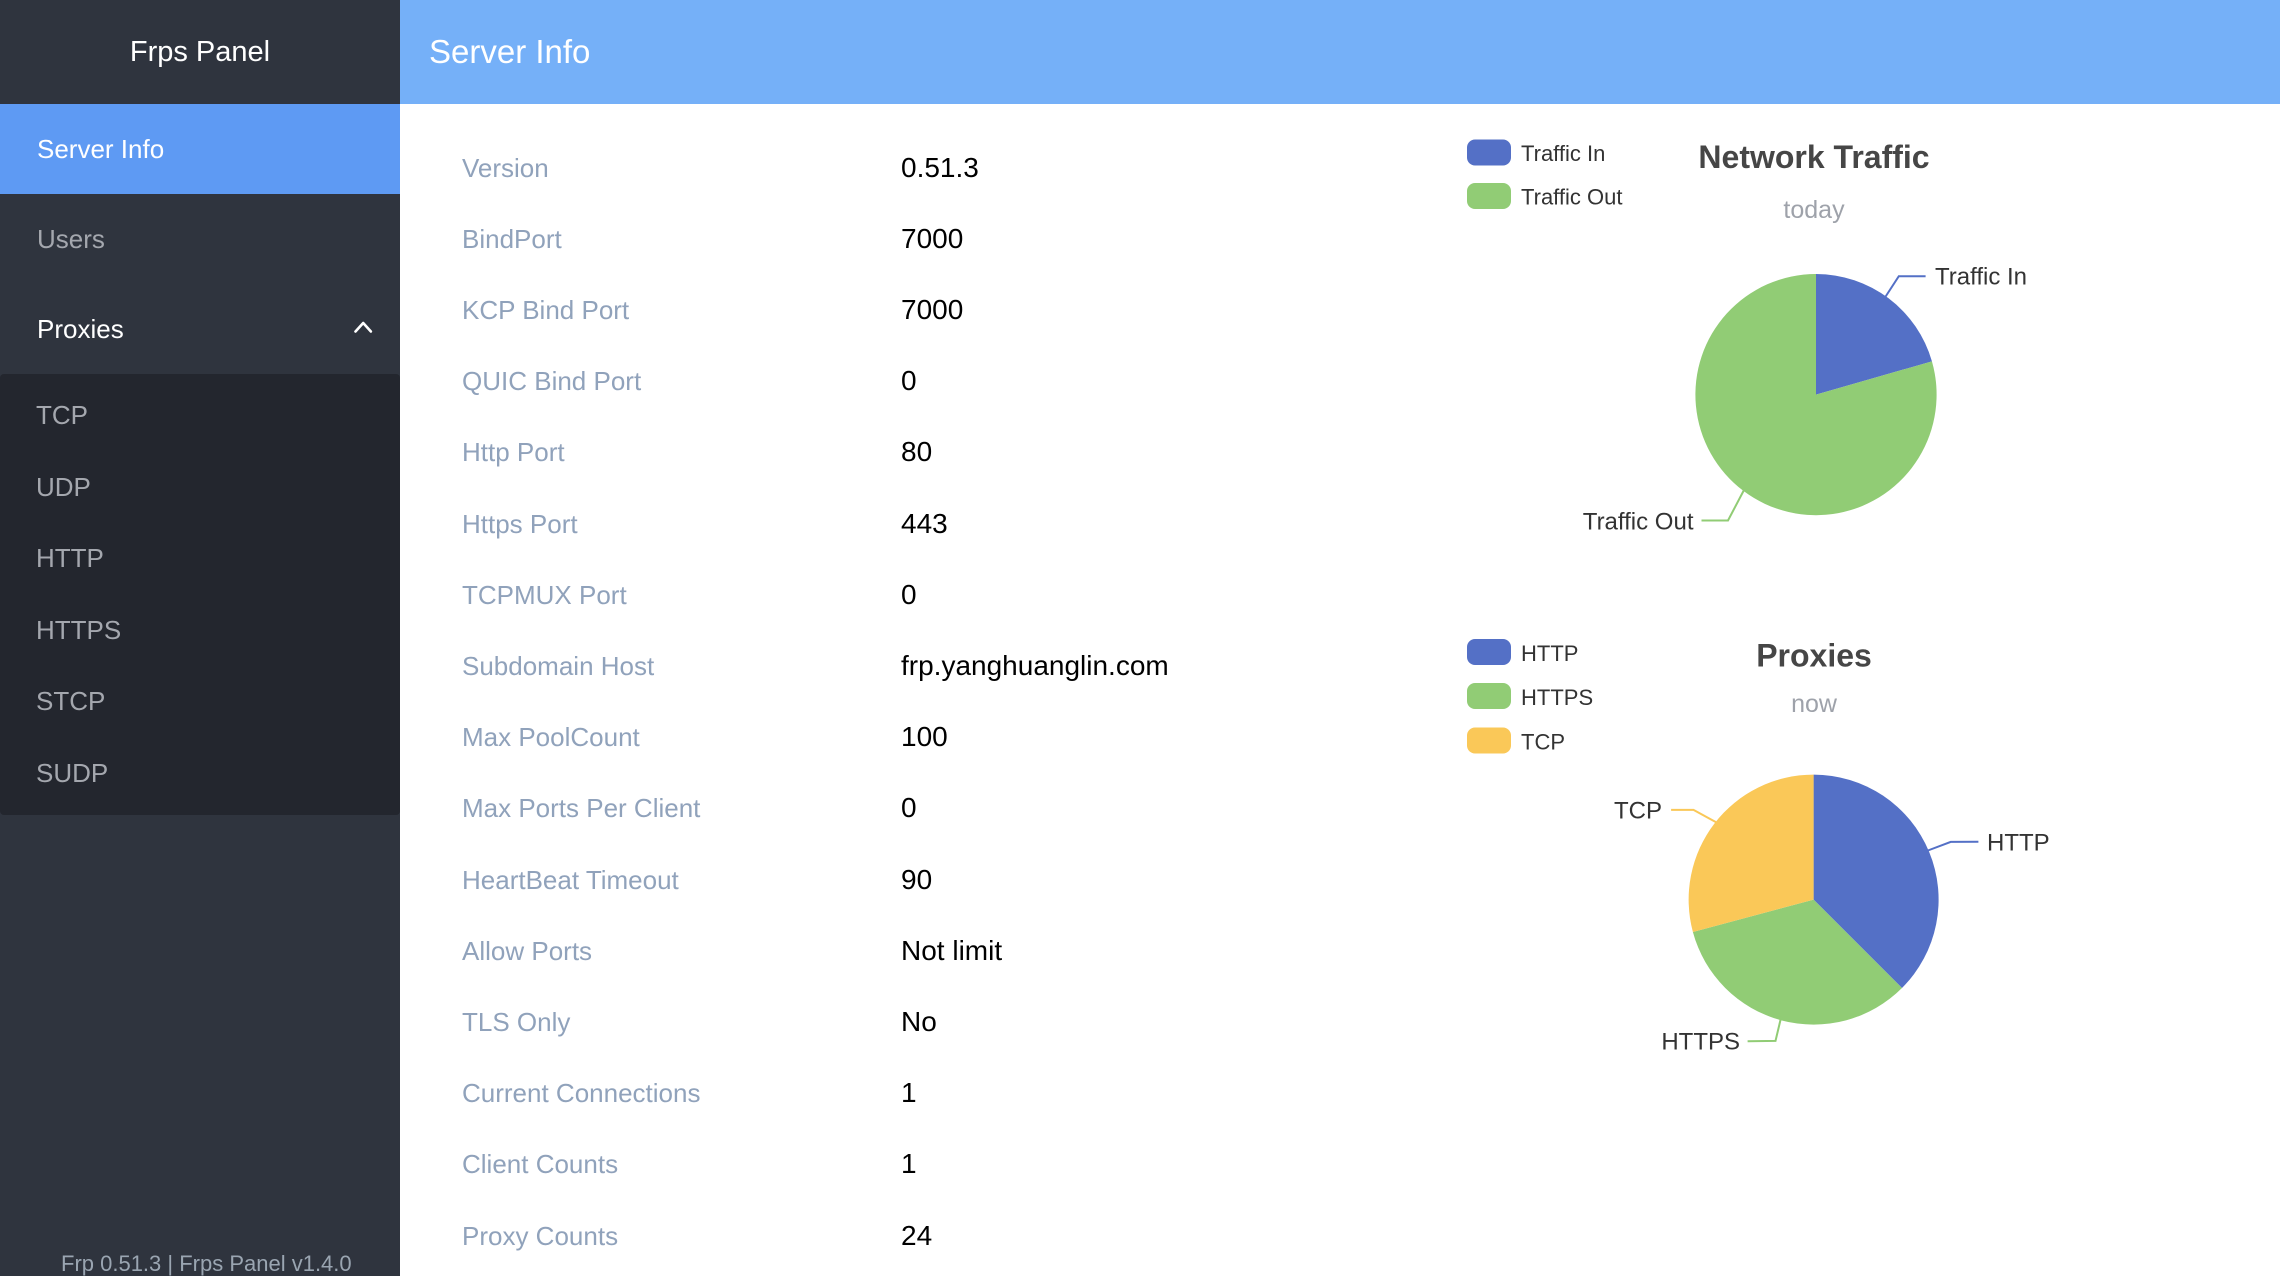 This screenshot has width=2280, height=1276. I want to click on svg-text: today, so click(1814, 210).